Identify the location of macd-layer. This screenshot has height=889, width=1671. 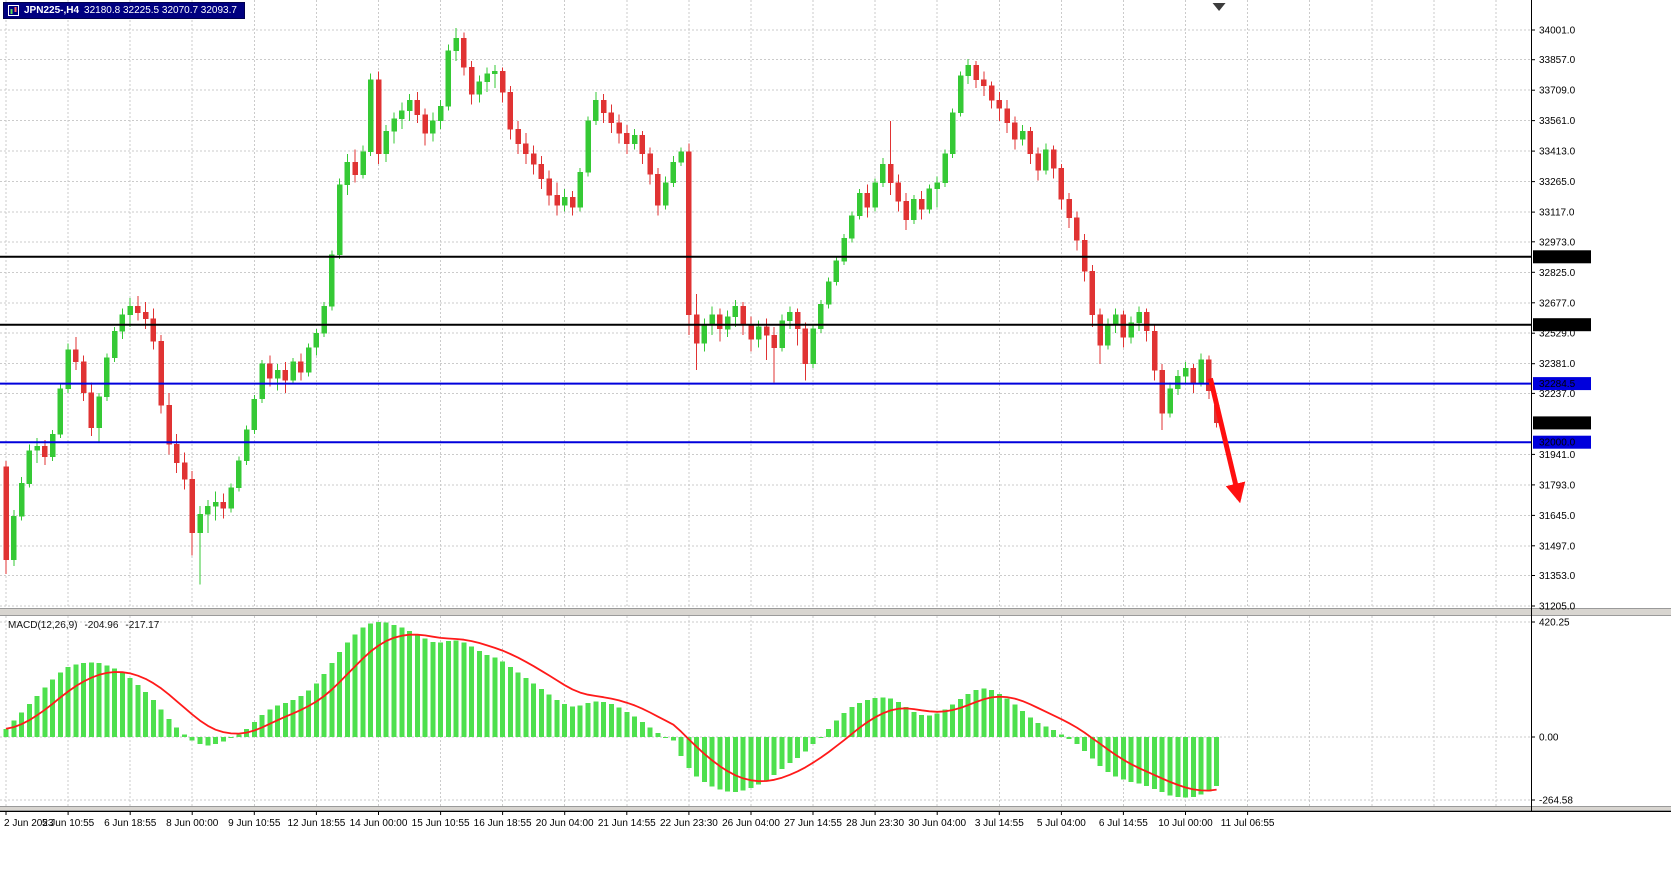
(611, 710).